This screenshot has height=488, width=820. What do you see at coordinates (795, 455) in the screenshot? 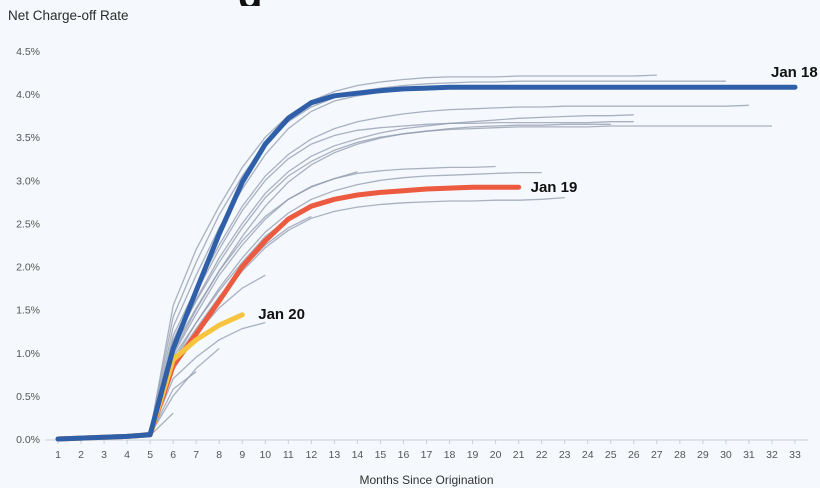
I see `x-tick-label: 33` at bounding box center [795, 455].